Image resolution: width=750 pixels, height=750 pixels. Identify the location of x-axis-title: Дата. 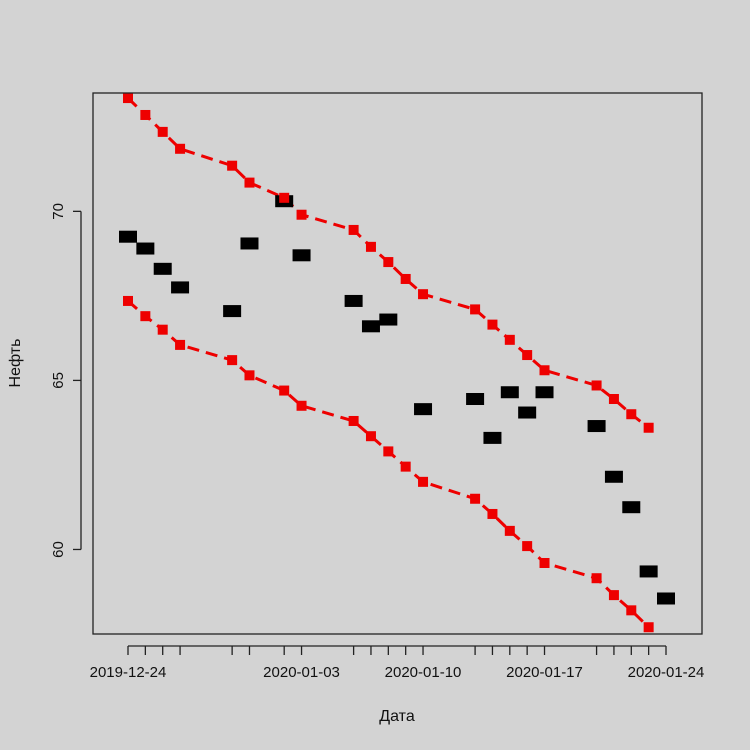
(397, 716).